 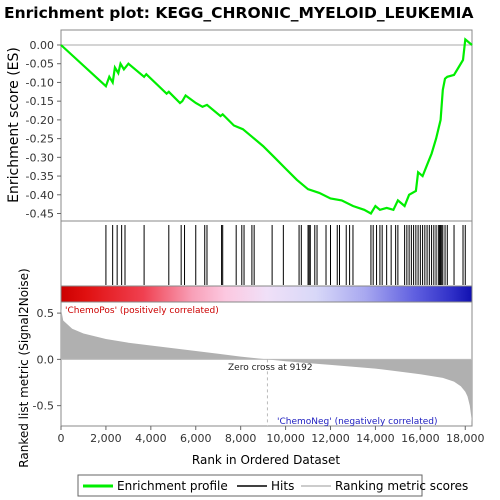 I want to click on neg-correlated-label: 'ChemoNeg' (negatively correlated), so click(x=357, y=422).